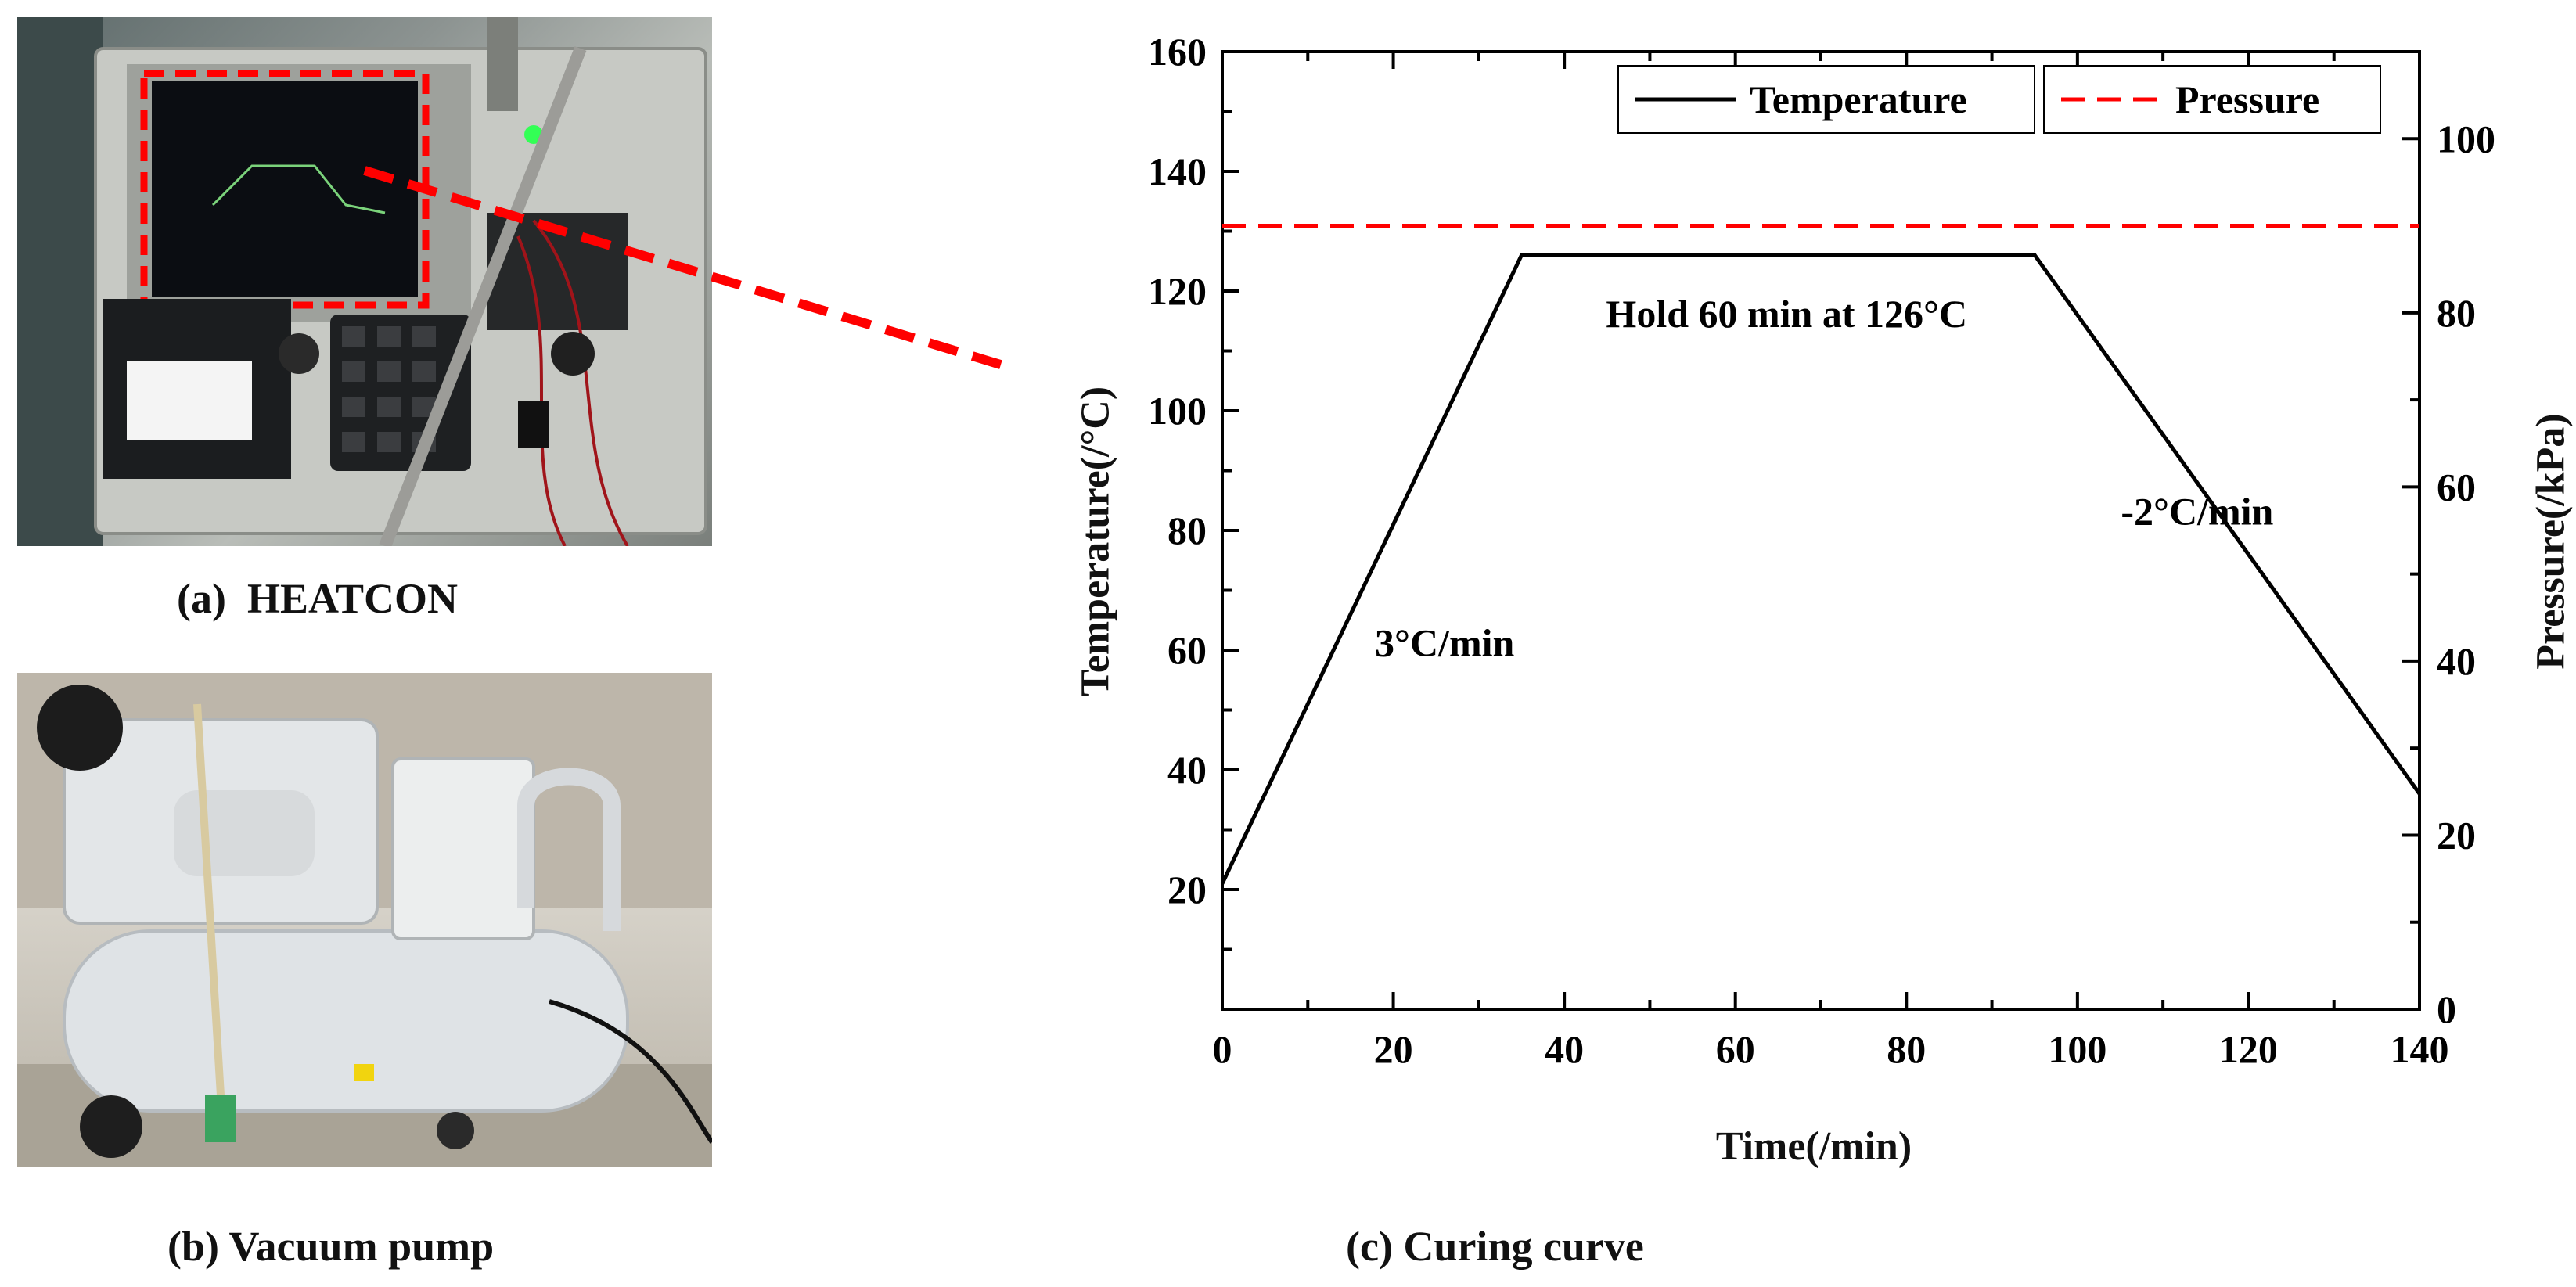 This screenshot has height=1287, width=2576. What do you see at coordinates (285, 189) in the screenshot?
I see `screen-highlight-box` at bounding box center [285, 189].